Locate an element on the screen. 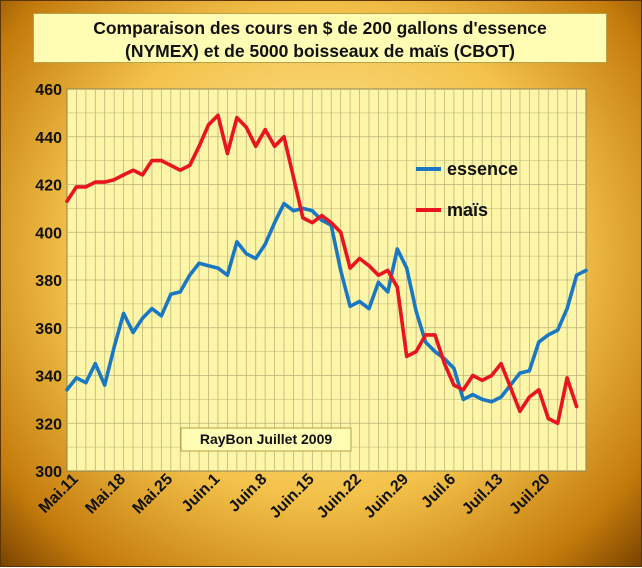  y-tick-label: 380 is located at coordinates (48, 281).